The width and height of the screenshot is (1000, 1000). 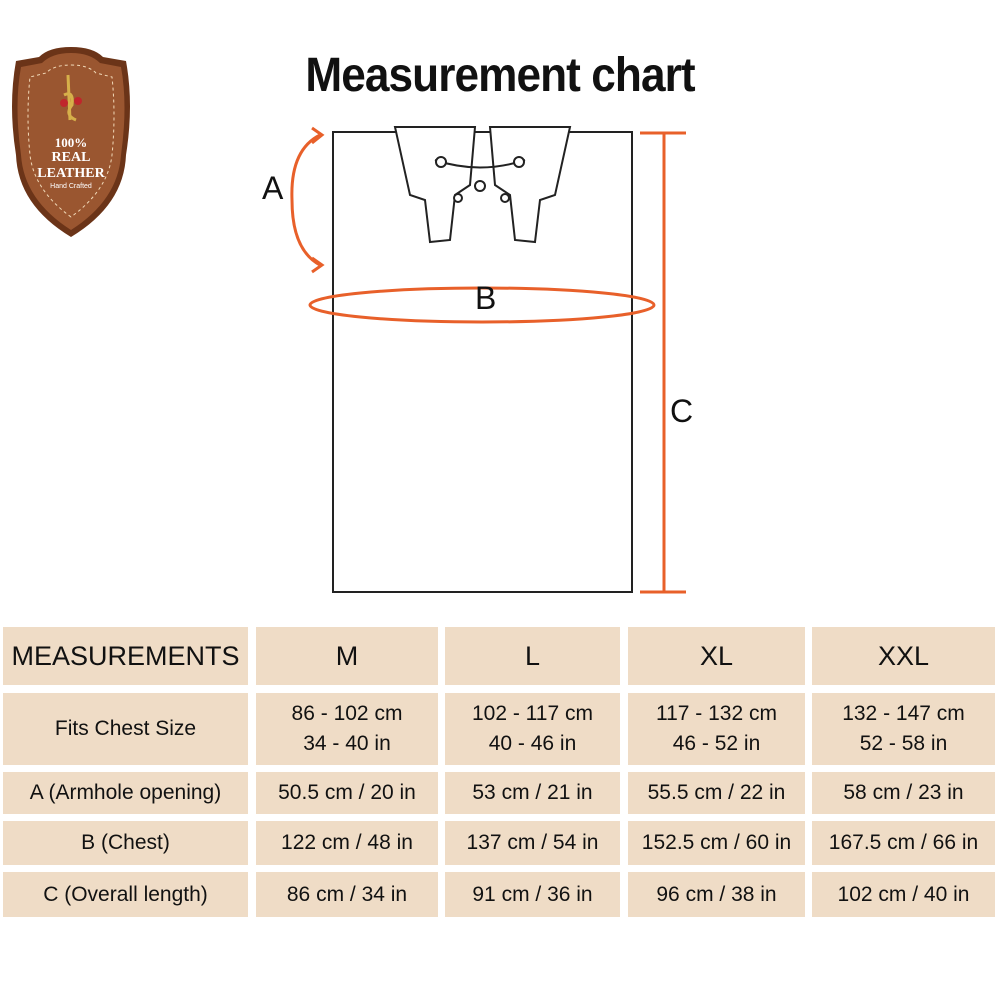 I want to click on table-header-cell: L, so click(x=532, y=656).